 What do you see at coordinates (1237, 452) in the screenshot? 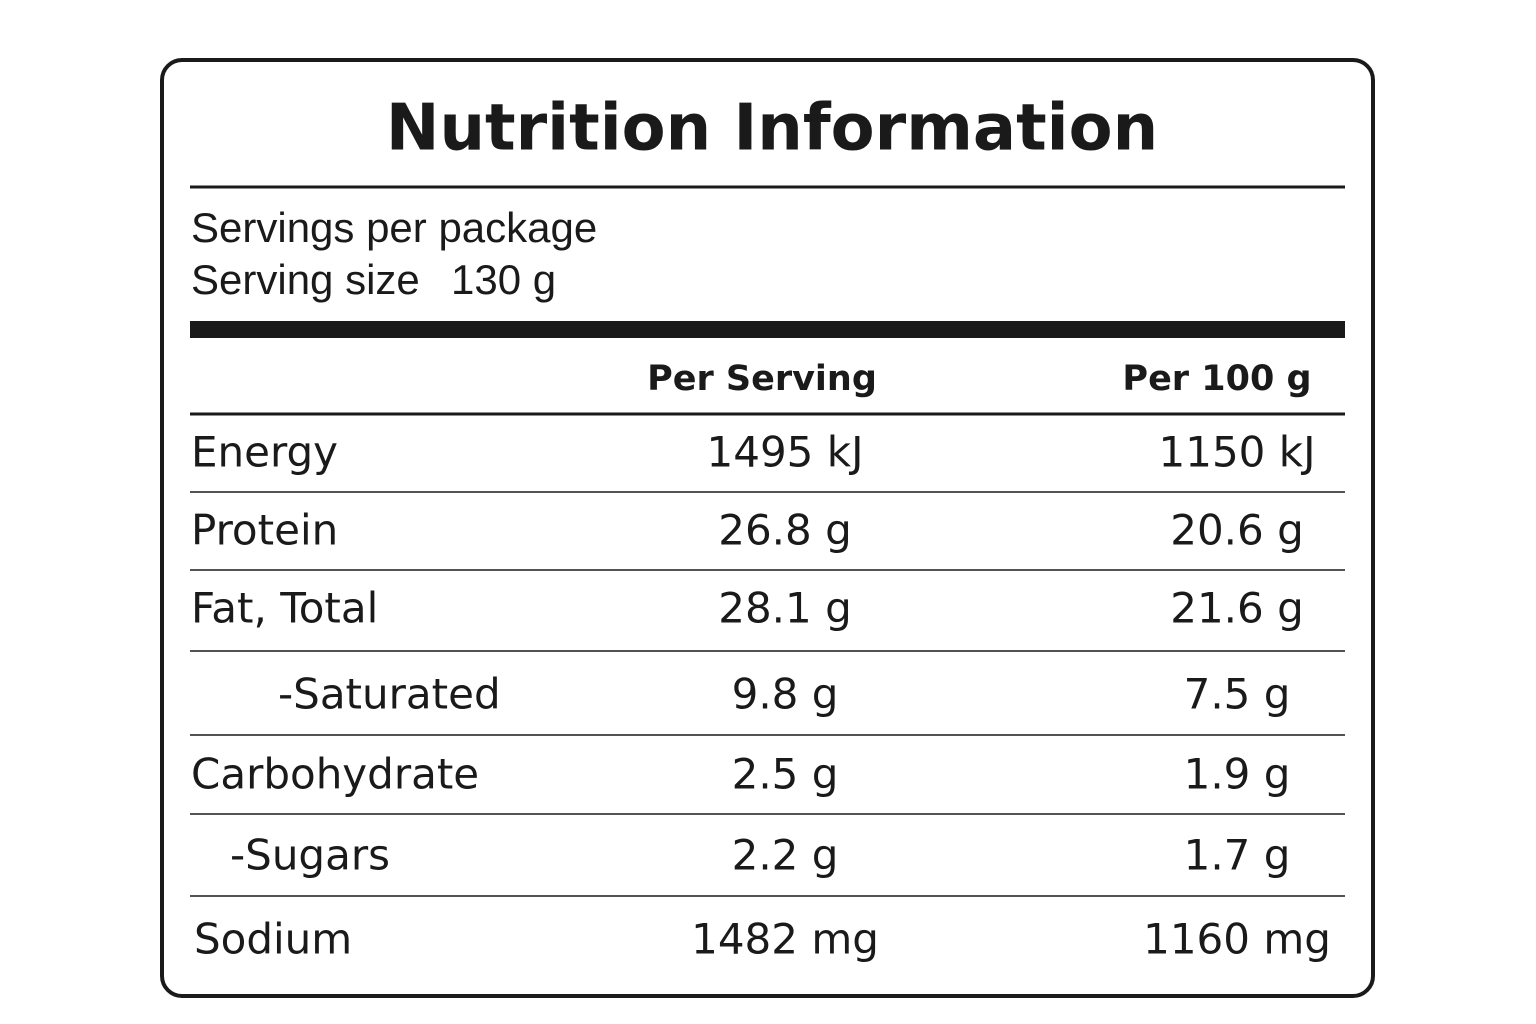
I see `per-100g-value: 1150 kJ` at bounding box center [1237, 452].